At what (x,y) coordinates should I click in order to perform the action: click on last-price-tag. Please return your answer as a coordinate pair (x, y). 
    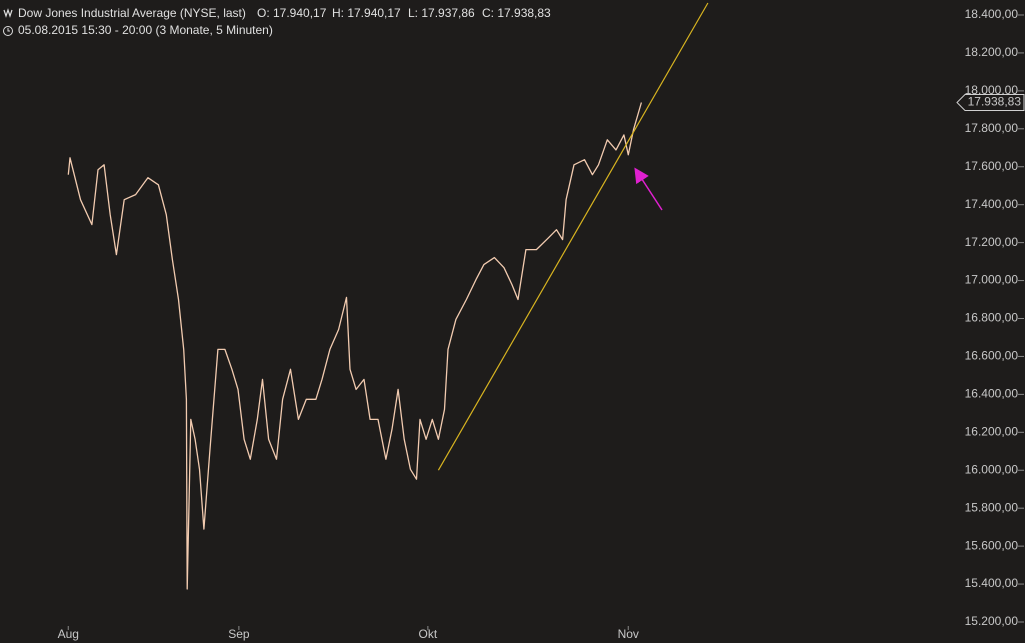
    Looking at the image, I should click on (990, 102).